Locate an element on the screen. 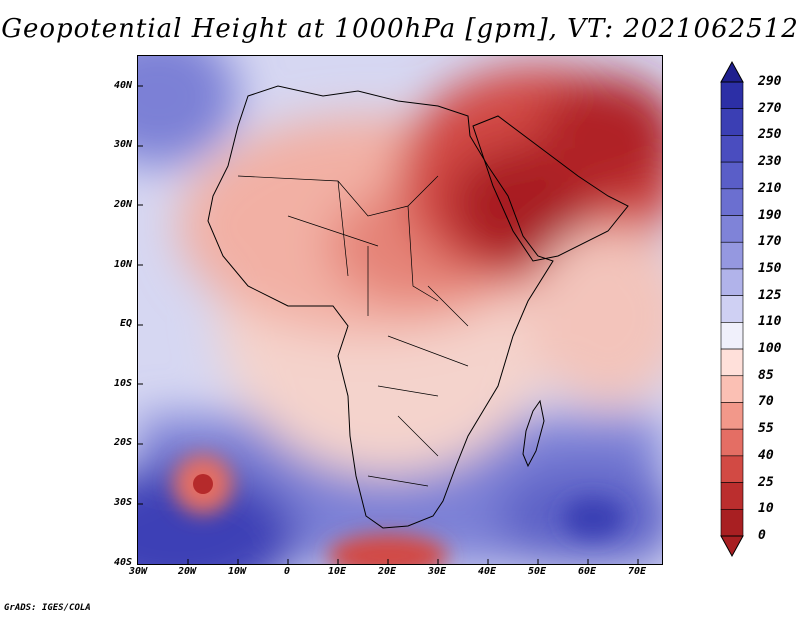 The width and height of the screenshot is (800, 618). lat-label-20s: 20S is located at coordinates (122, 442).